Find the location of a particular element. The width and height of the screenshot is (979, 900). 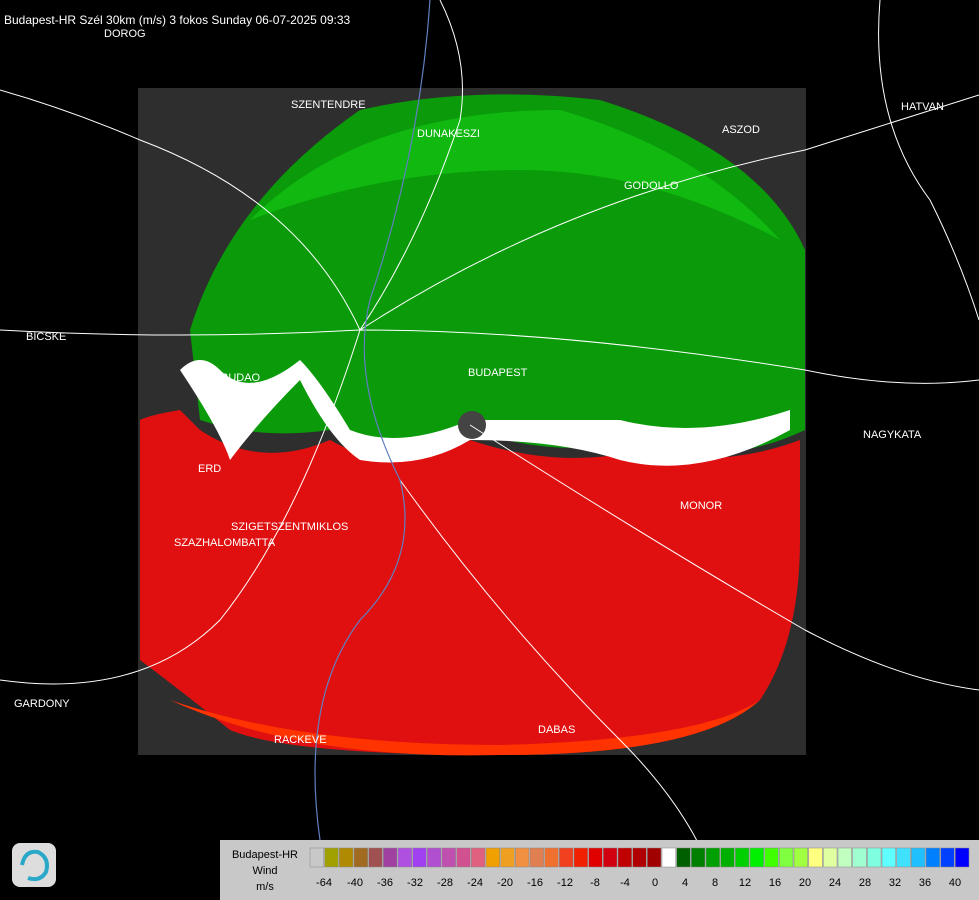

legend-tick-label: 16 is located at coordinates (775, 883).